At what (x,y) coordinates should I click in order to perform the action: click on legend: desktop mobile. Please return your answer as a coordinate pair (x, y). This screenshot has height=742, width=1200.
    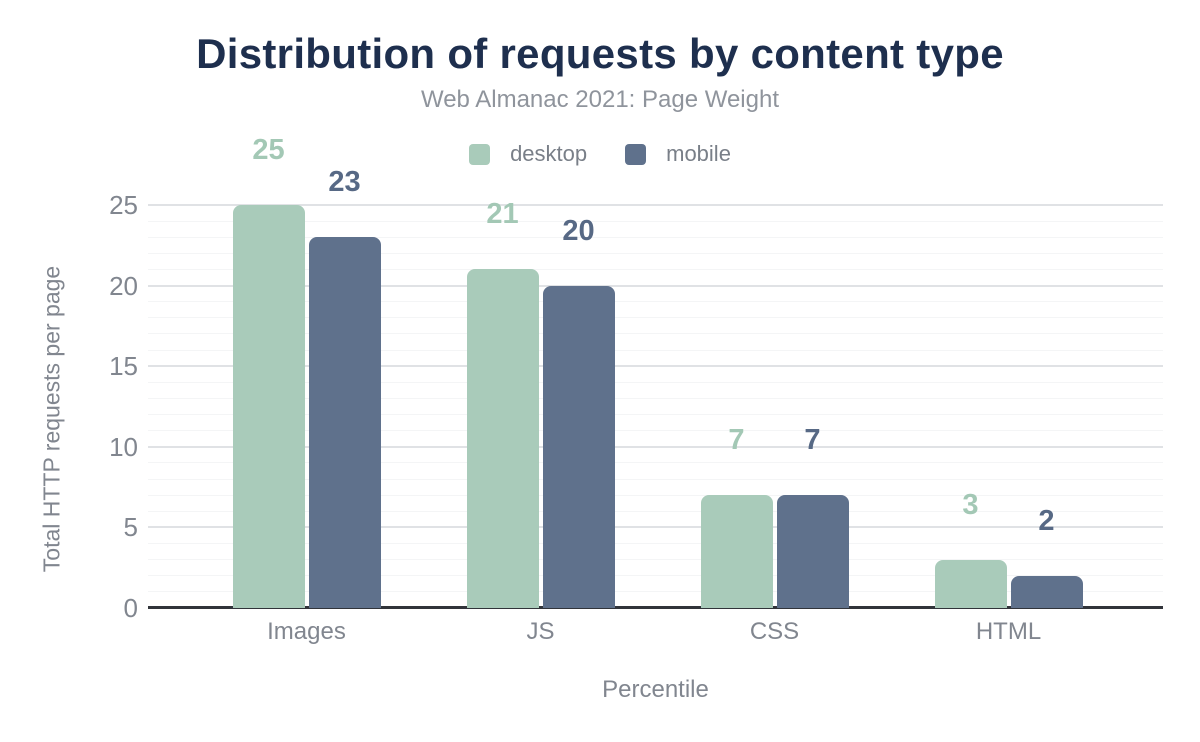
    Looking at the image, I should click on (600, 154).